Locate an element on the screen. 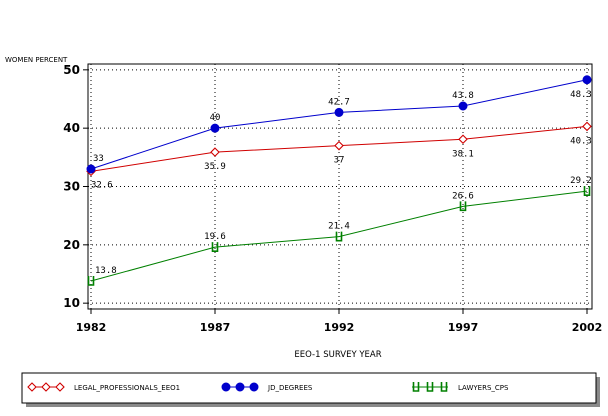 The image size is (608, 416). data-label: 43.8 is located at coordinates (463, 96).